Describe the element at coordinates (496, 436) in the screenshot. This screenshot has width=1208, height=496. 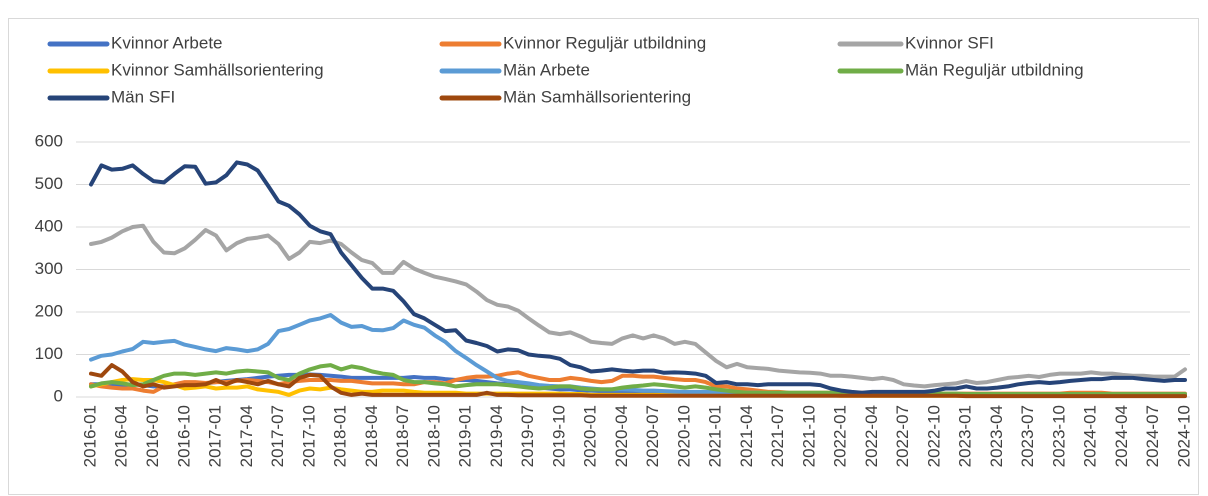
I see `x-tick-label: 2019-04` at that location.